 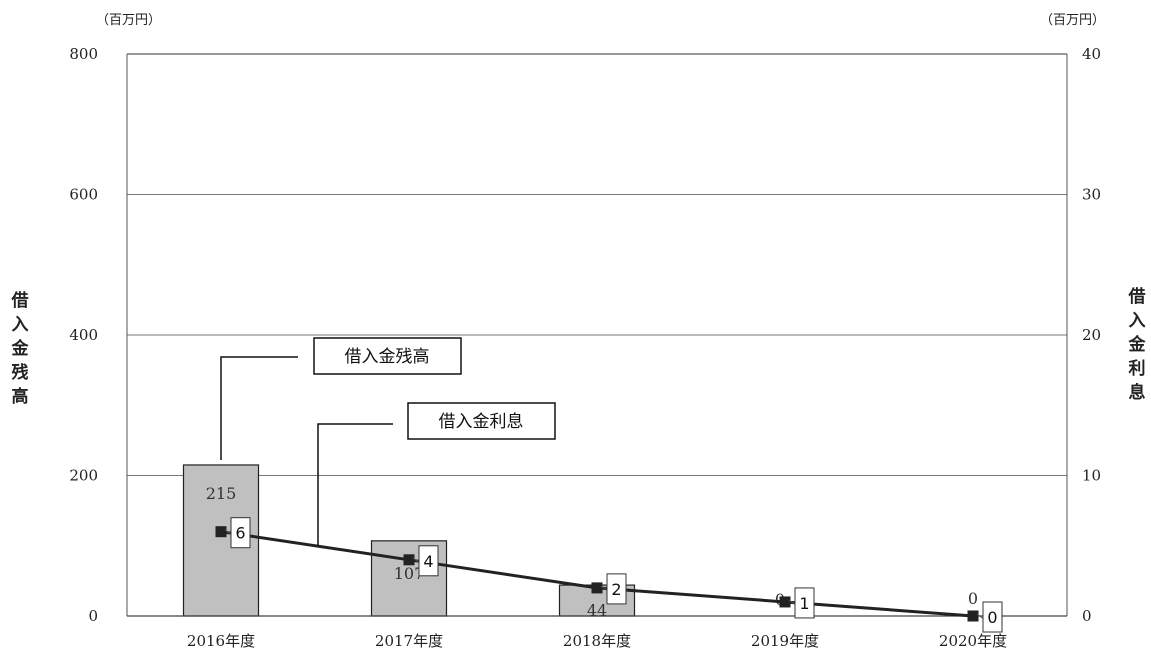 I want to click on line-data-label: 4, so click(x=428, y=561).